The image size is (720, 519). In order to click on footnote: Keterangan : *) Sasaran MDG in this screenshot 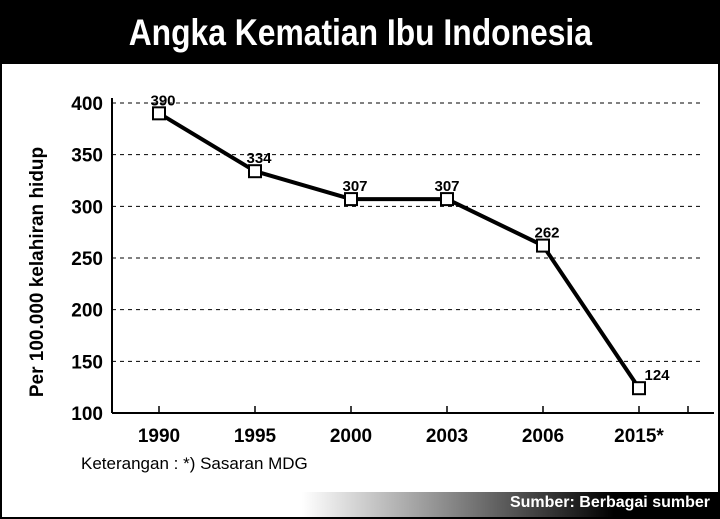, I will do `click(194, 463)`.